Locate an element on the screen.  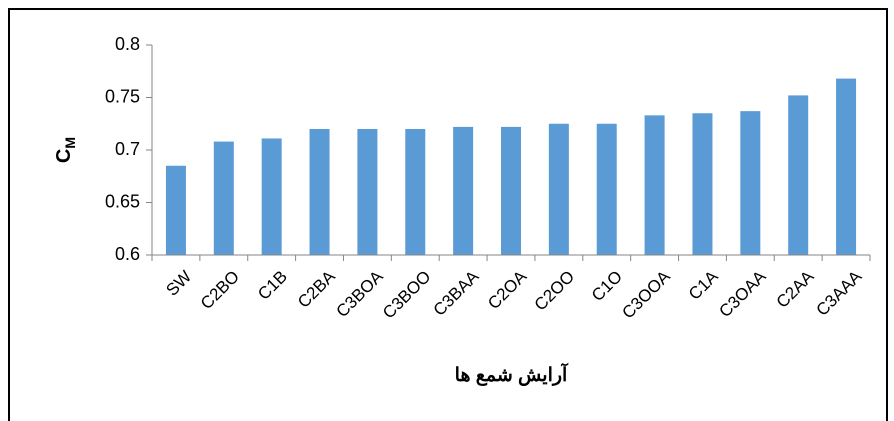
y-axis-label-main: C is located at coordinates (64, 156).